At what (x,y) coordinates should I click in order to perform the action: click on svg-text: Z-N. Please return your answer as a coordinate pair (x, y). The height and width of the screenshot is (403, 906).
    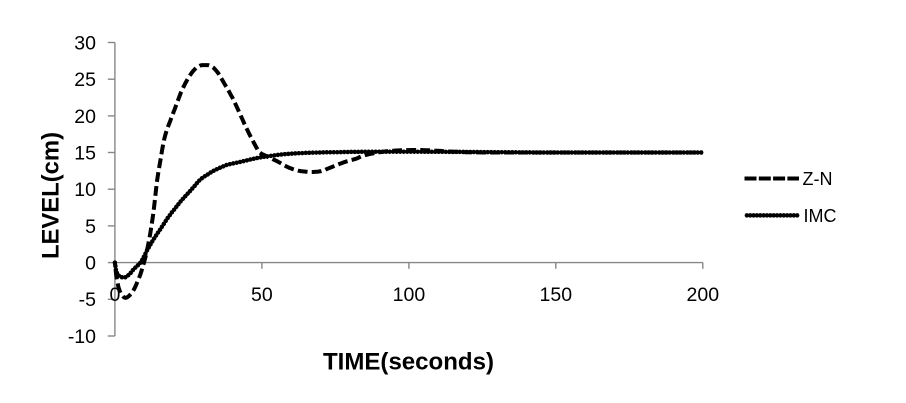
    Looking at the image, I should click on (818, 179).